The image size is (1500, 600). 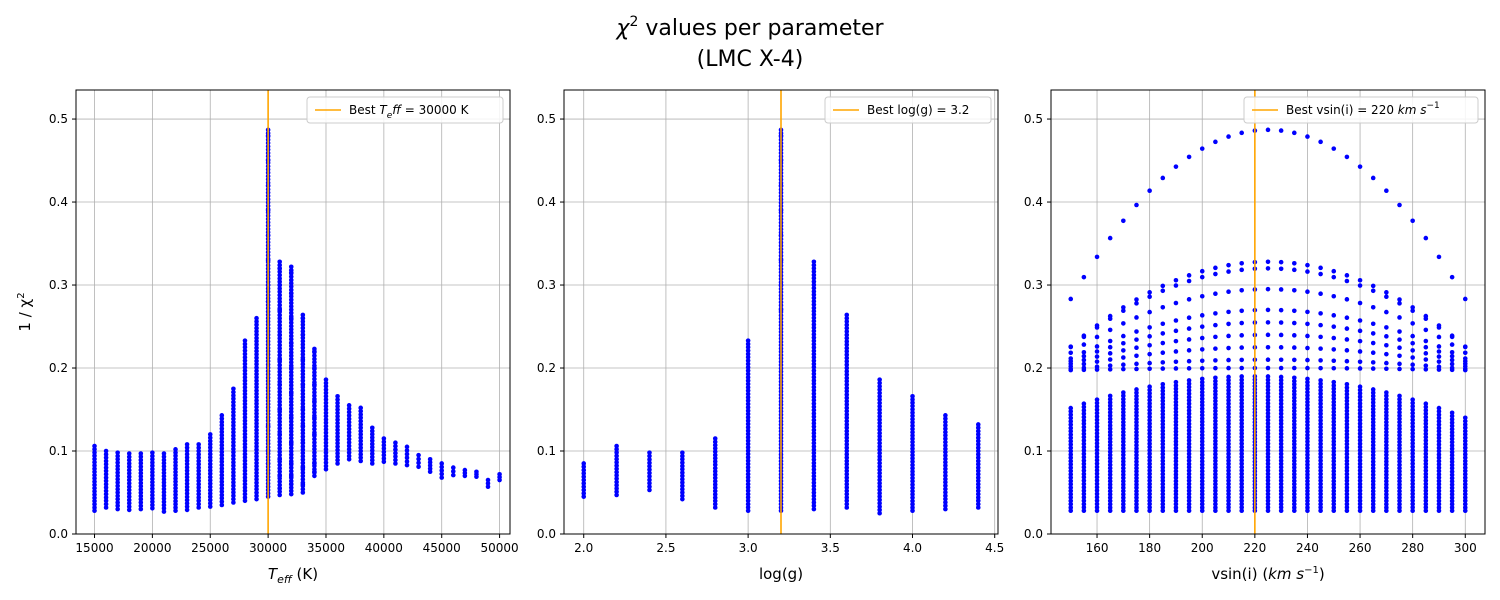 I want to click on x-tick-label: 30000, so click(x=268, y=548).